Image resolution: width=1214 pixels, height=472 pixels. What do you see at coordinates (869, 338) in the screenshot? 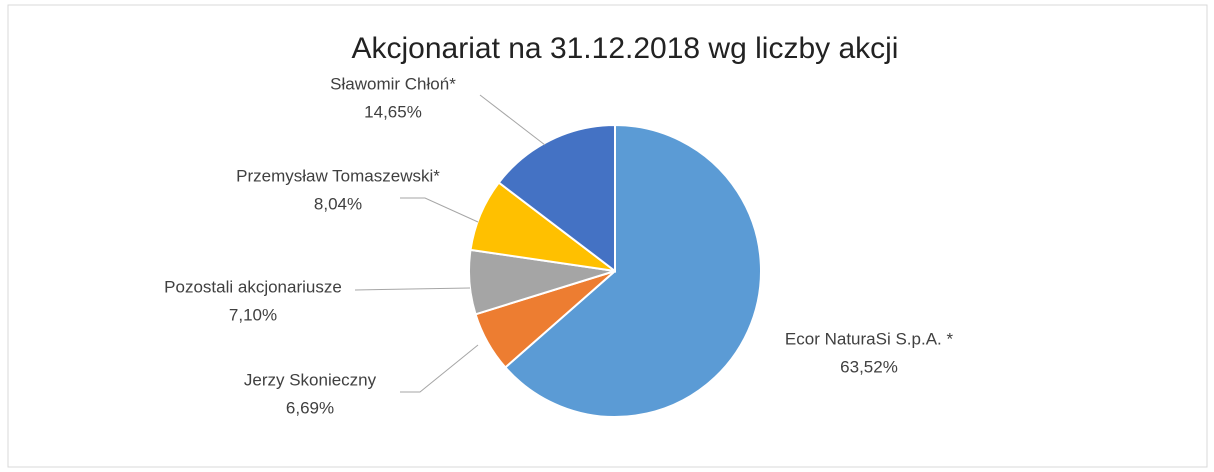
I see `slice-label: Ecor NaturaSi S.p.A. *` at bounding box center [869, 338].